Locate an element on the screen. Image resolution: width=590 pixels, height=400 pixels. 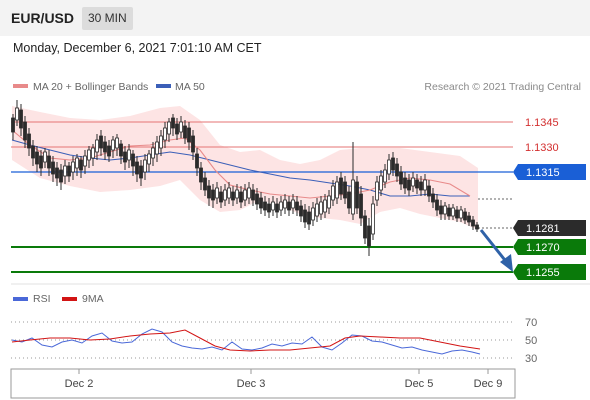
s2-tag is located at coordinates (549, 272).